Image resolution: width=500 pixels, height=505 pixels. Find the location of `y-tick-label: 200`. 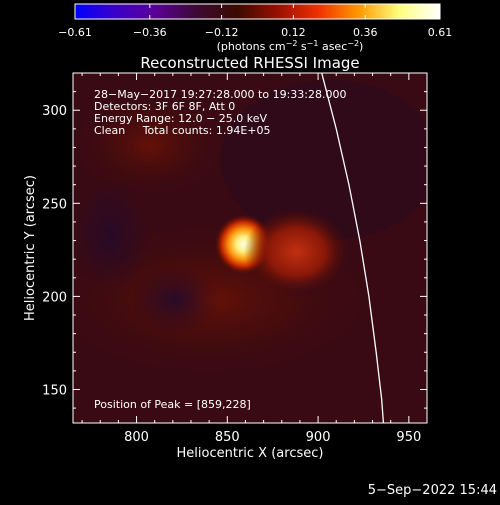

y-tick-label: 200 is located at coordinates (54, 297).